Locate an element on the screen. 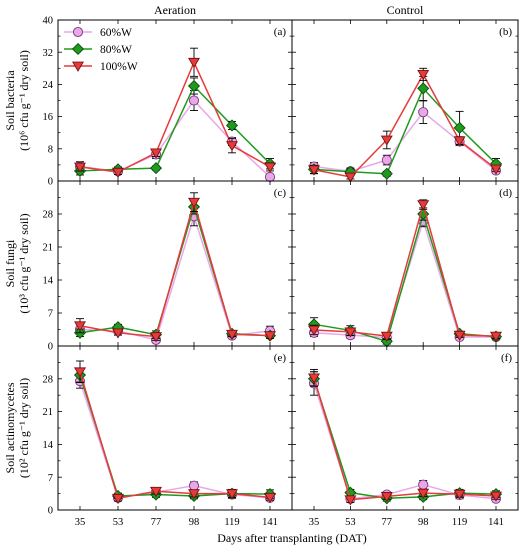 This screenshot has height=550, width=527. y-tick-label: 16 is located at coordinates (48, 117).